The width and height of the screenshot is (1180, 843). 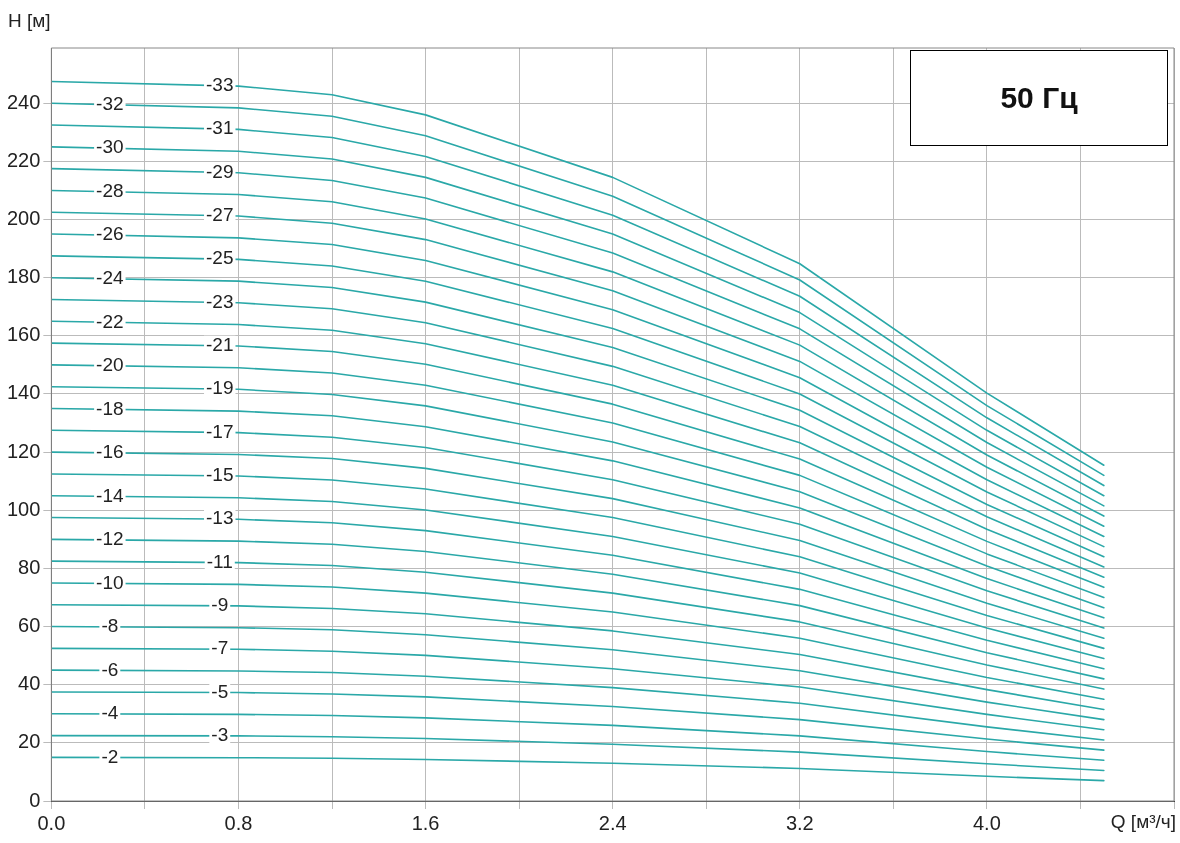 I want to click on y-axis-title: H [м], so click(x=29, y=21).